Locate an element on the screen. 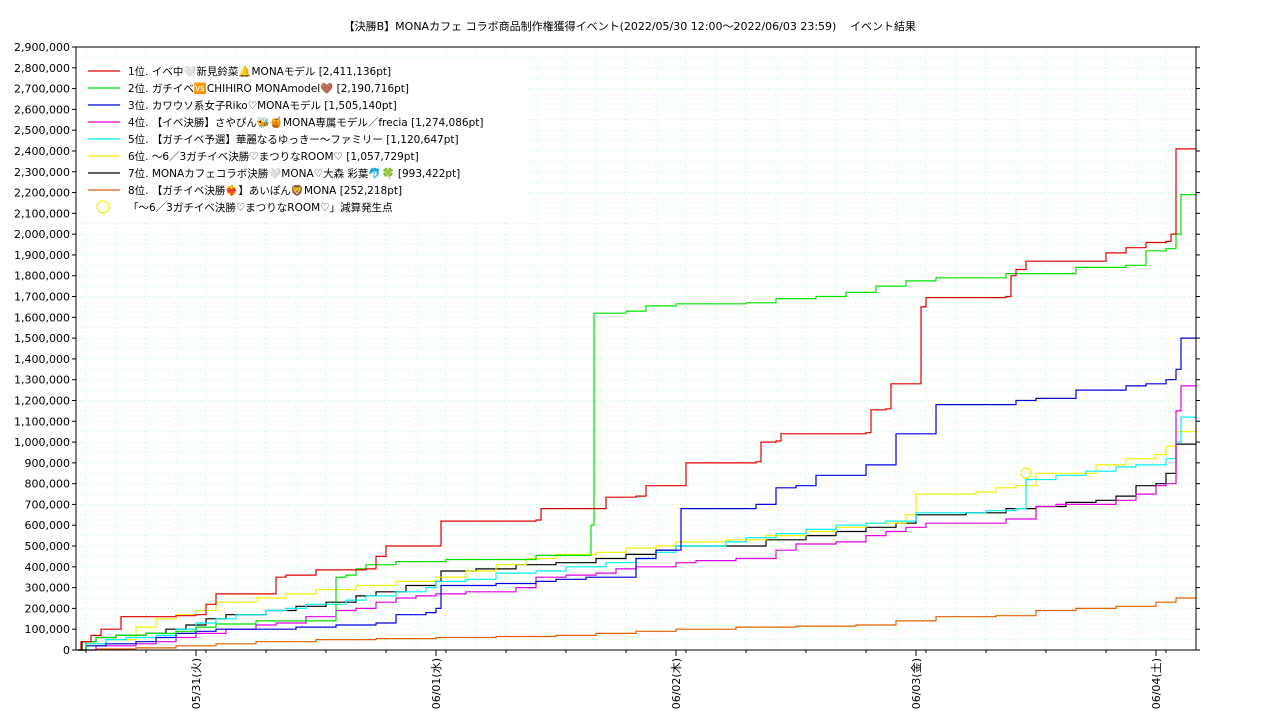 The height and width of the screenshot is (720, 1280). legend-label: 「〜6／3ガチイベ決勝♡まつりなROOM♡」減算発生点 is located at coordinates (260, 207).